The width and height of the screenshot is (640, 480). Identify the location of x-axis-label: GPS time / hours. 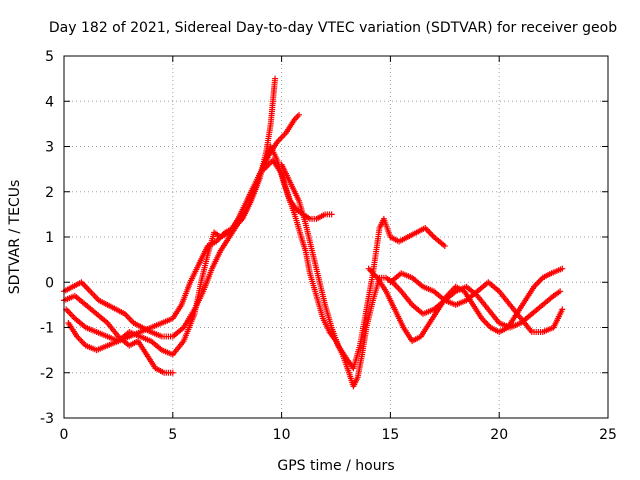
(335, 466).